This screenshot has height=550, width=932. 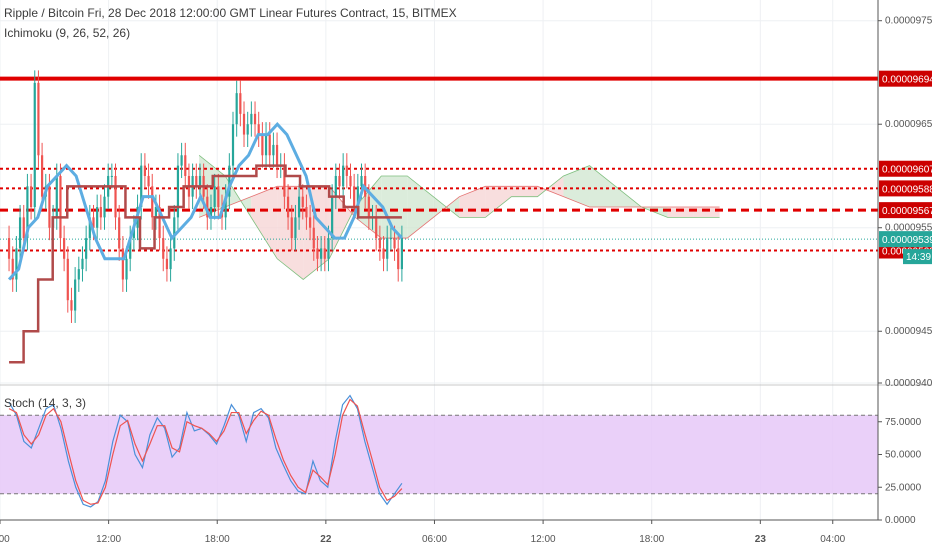 What do you see at coordinates (459, 212) in the screenshot?
I see `cloud-span-b` at bounding box center [459, 212].